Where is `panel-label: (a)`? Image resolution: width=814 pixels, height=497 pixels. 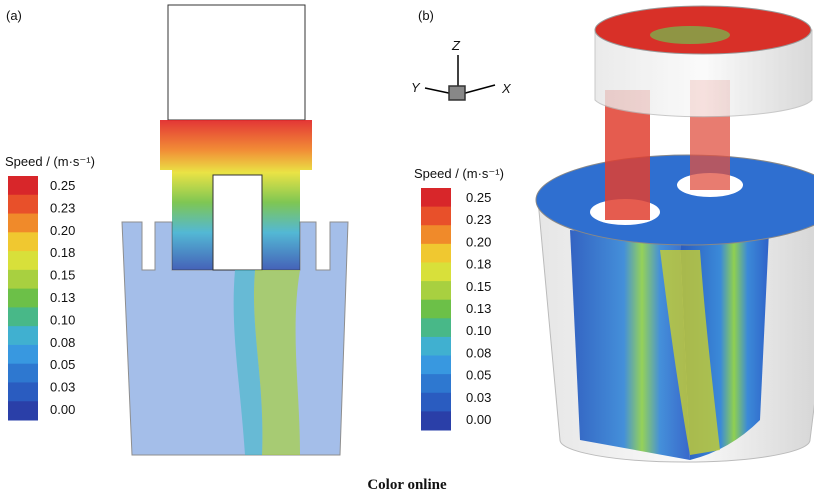 panel-label: (a) is located at coordinates (14, 15).